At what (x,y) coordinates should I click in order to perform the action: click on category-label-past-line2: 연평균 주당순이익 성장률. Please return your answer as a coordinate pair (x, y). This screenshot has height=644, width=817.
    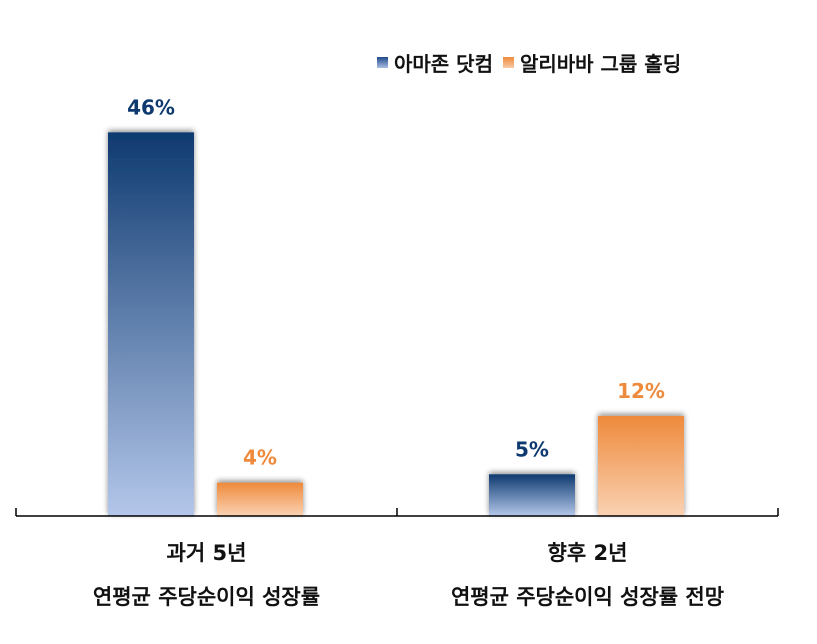
    Looking at the image, I should click on (206, 597).